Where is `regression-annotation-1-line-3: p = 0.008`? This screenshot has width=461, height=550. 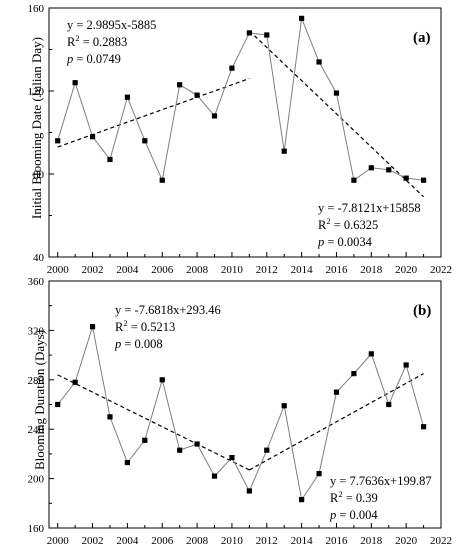 regression-annotation-1-line-3: p = 0.008 is located at coordinates (138, 344).